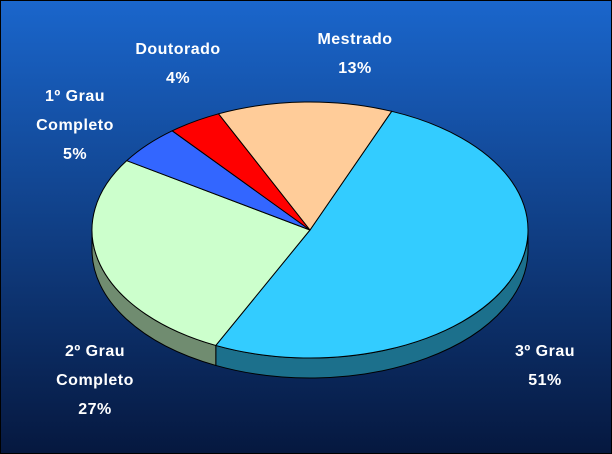 This screenshot has height=454, width=612. What do you see at coordinates (95, 351) in the screenshot?
I see `slice-label-line: 2º Grau` at bounding box center [95, 351].